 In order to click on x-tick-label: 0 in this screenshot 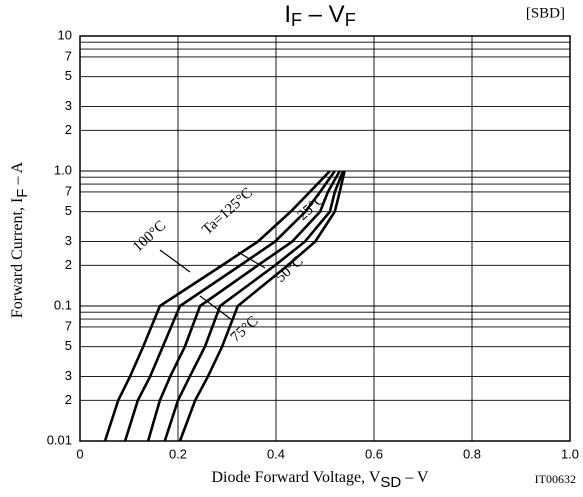, I will do `click(79, 453)`.